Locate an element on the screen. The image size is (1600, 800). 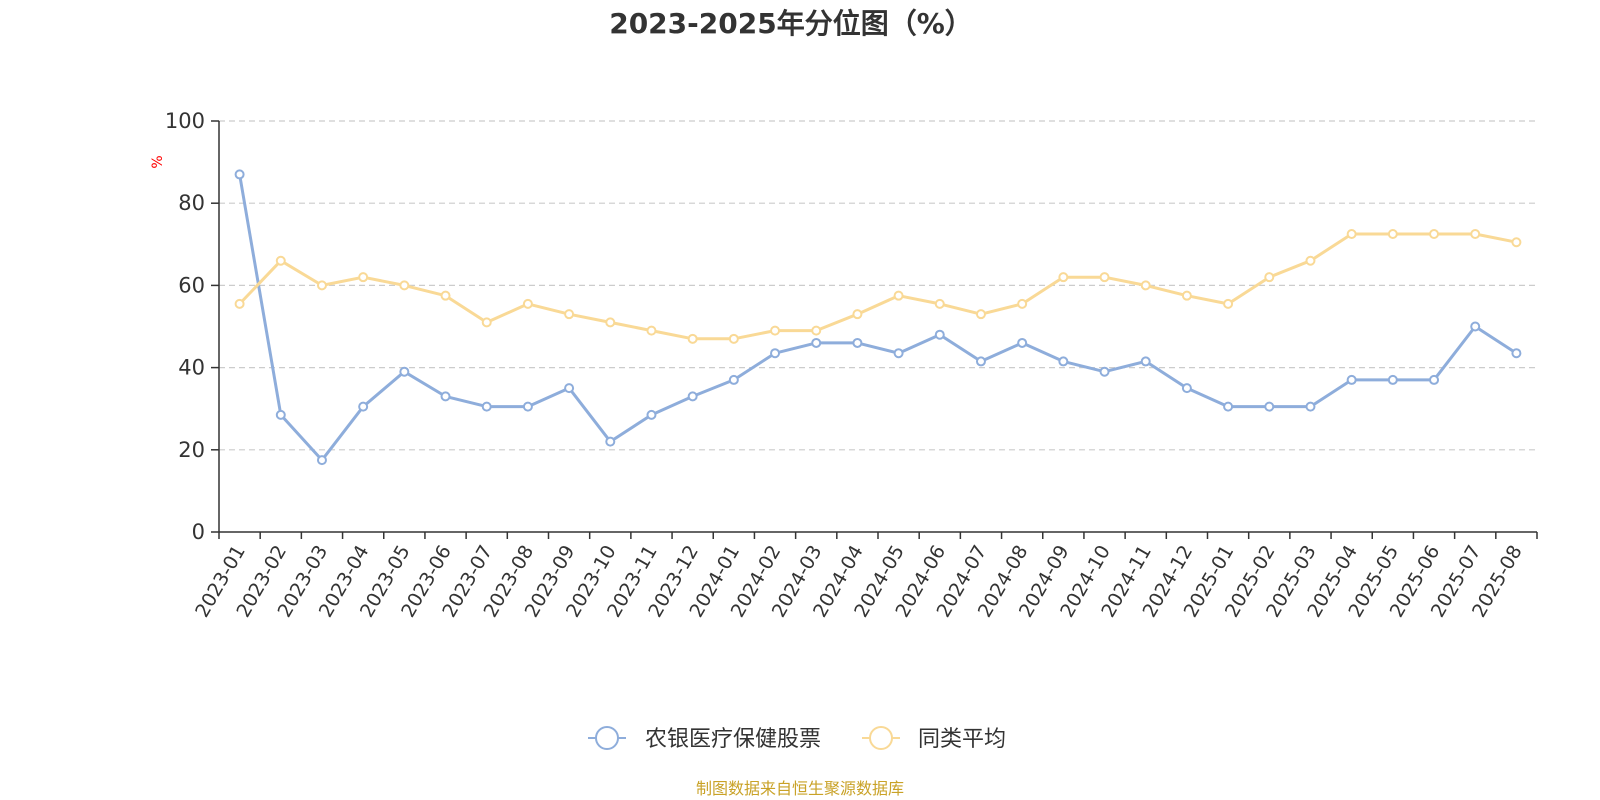
legend-peer-average-label: 同类平均 is located at coordinates (962, 739).